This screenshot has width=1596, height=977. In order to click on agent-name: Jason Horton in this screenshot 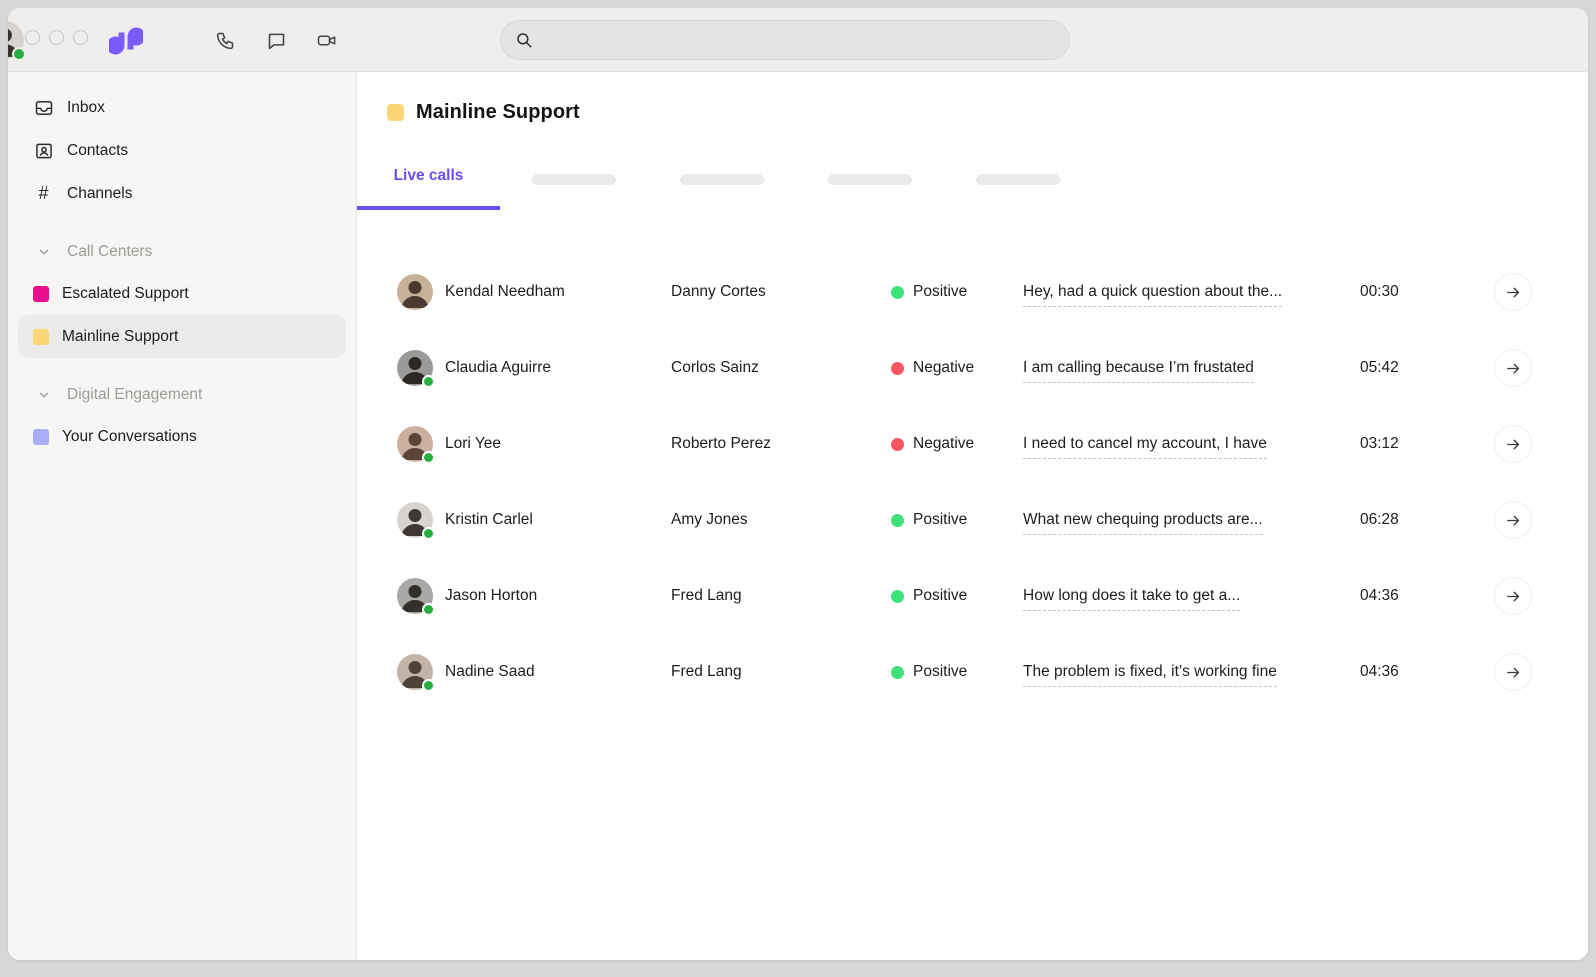, I will do `click(491, 595)`.